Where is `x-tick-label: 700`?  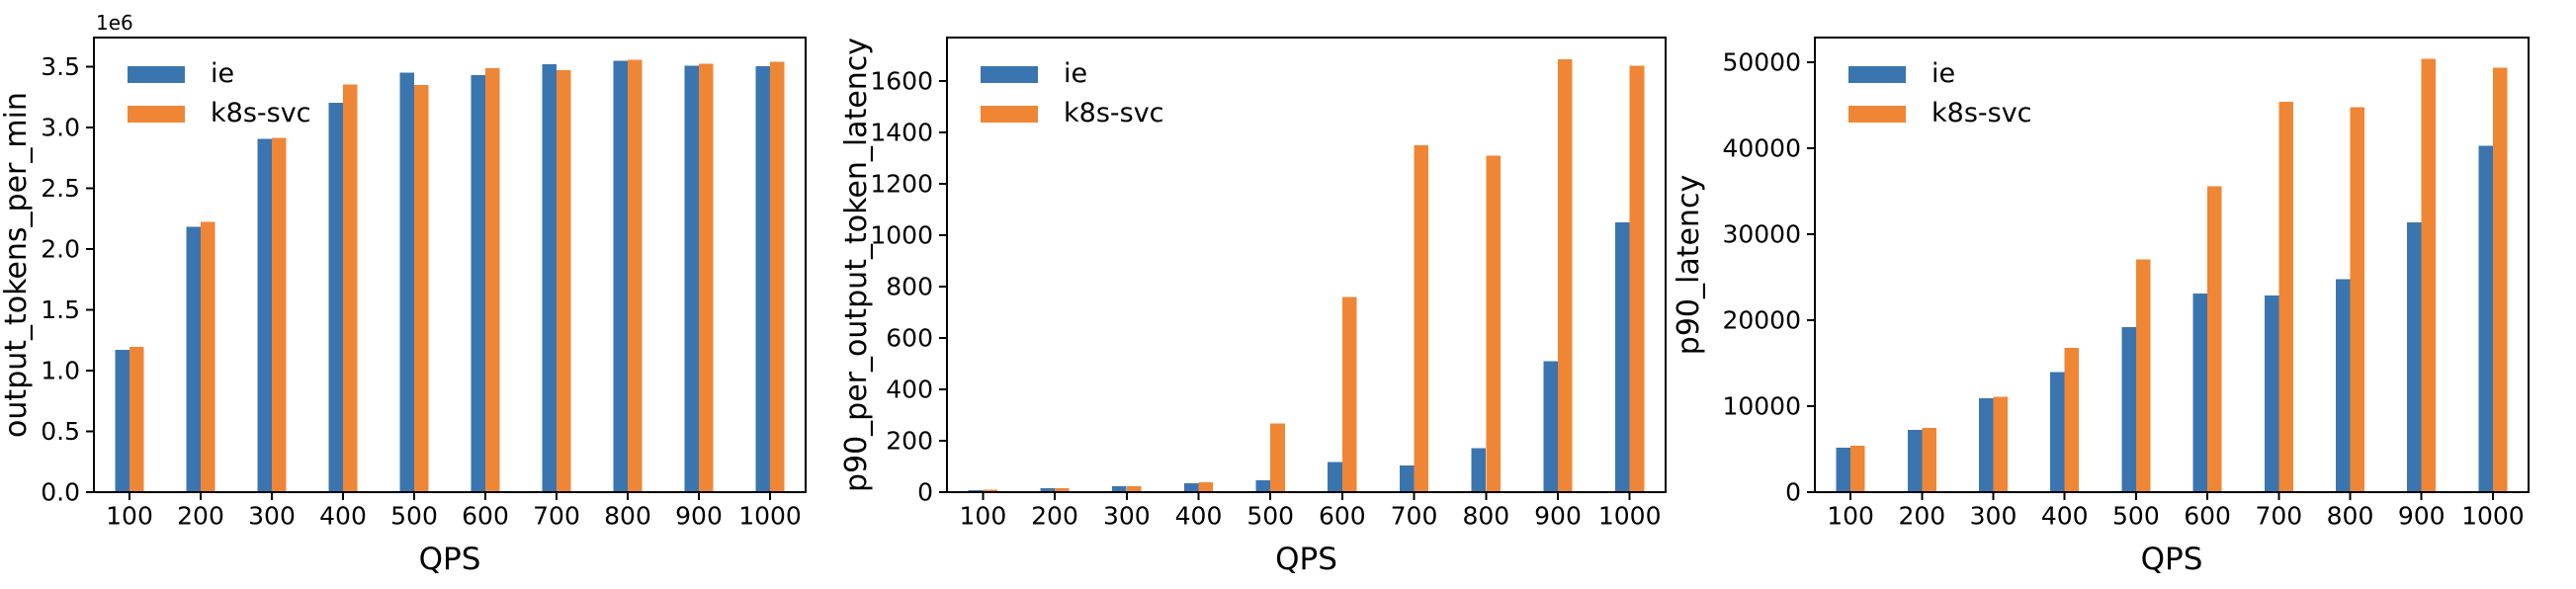
x-tick-label: 700 is located at coordinates (2278, 515).